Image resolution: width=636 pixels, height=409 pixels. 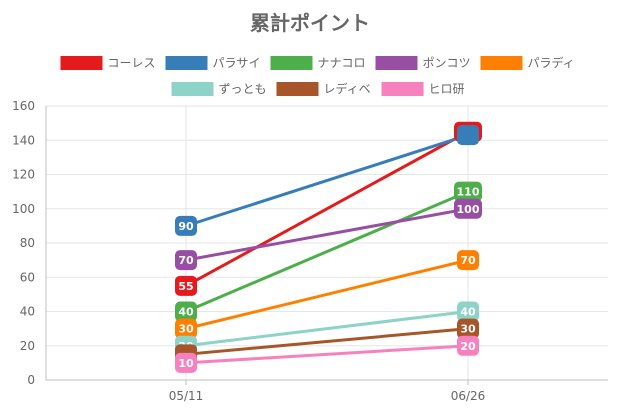 I want to click on y-tick-label: 120, so click(x=23, y=175).